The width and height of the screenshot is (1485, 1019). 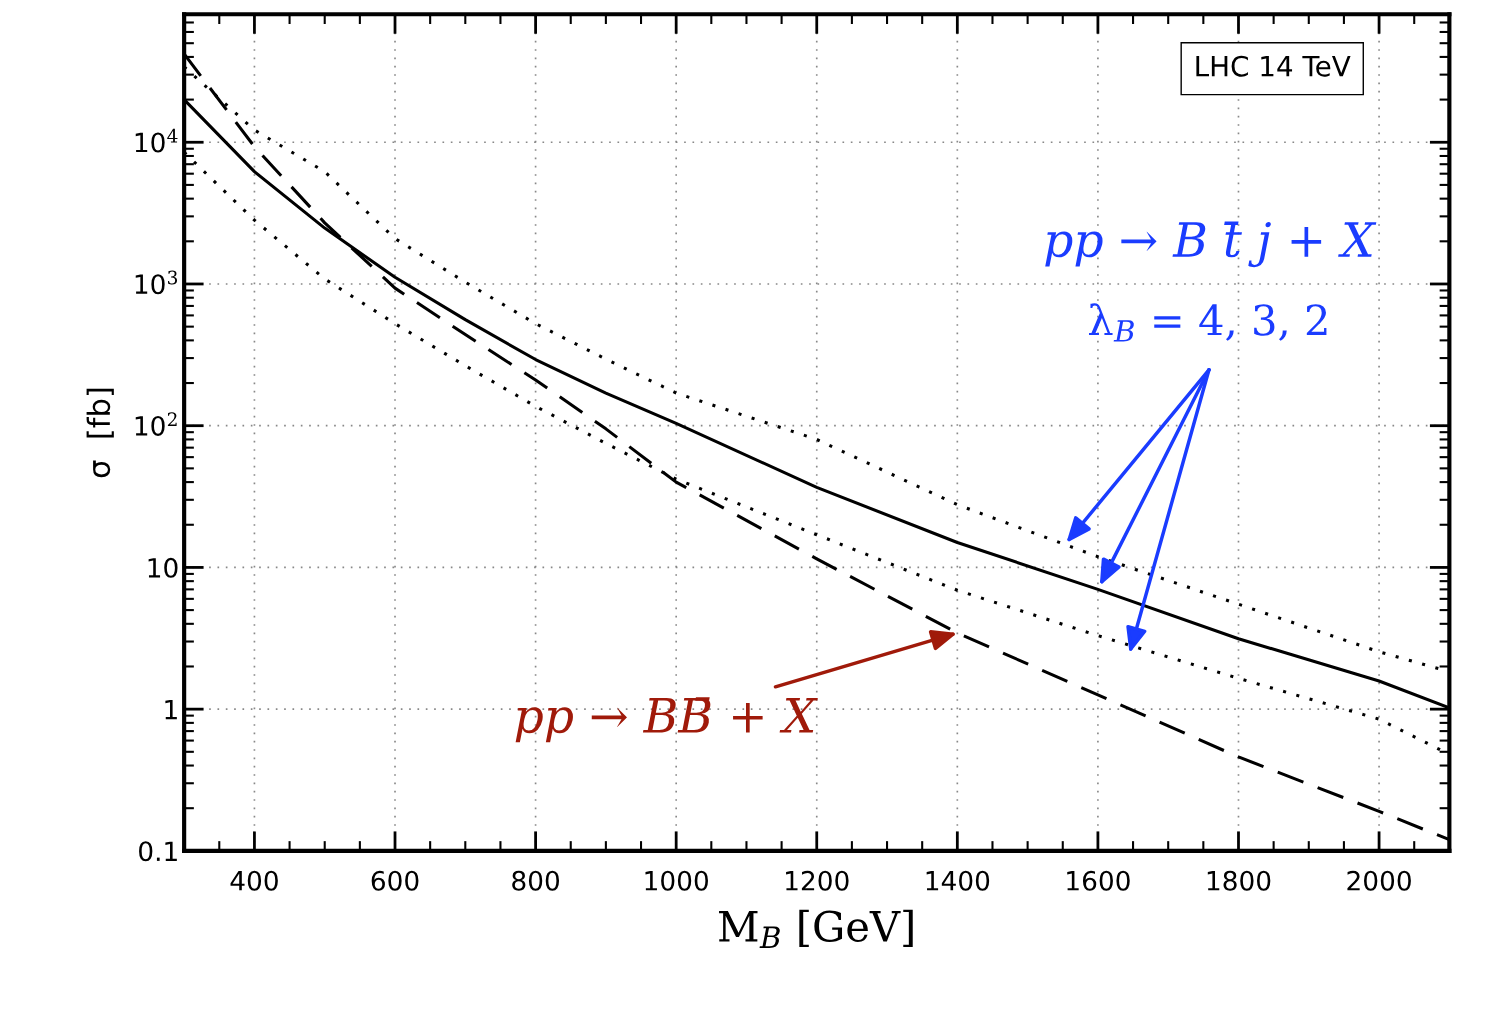 I want to click on y-tick-label: 10, so click(x=163, y=567).